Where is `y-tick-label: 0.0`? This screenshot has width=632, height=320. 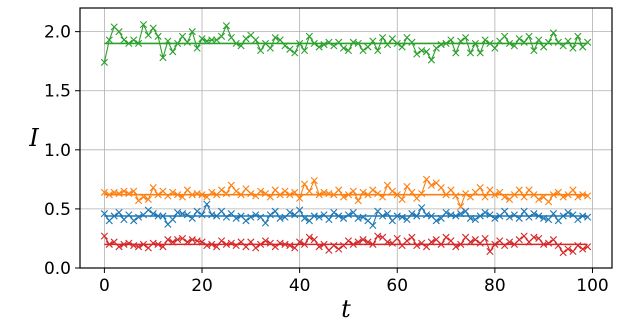
y-tick-label: 0.0 is located at coordinates (57, 269).